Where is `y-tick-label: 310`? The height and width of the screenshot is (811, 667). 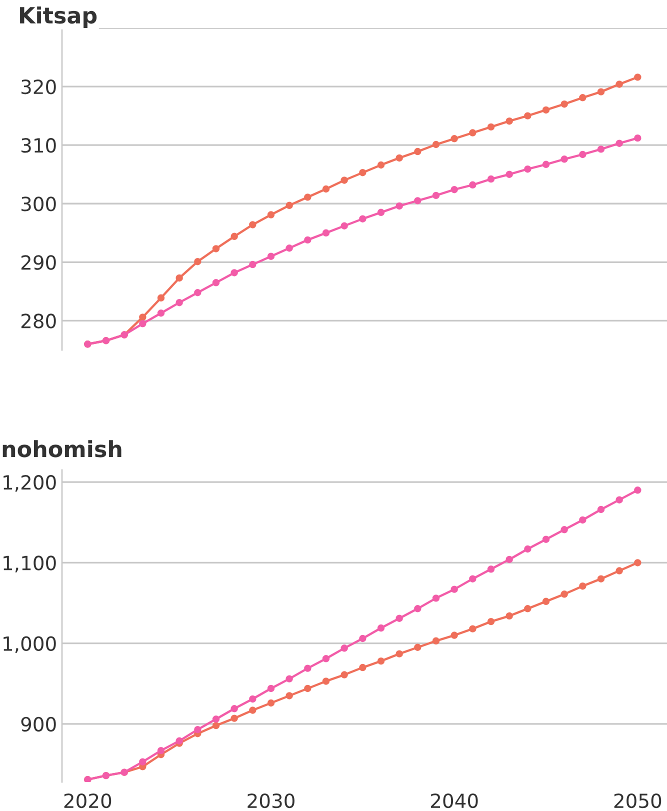
y-tick-label: 310 is located at coordinates (39, 145).